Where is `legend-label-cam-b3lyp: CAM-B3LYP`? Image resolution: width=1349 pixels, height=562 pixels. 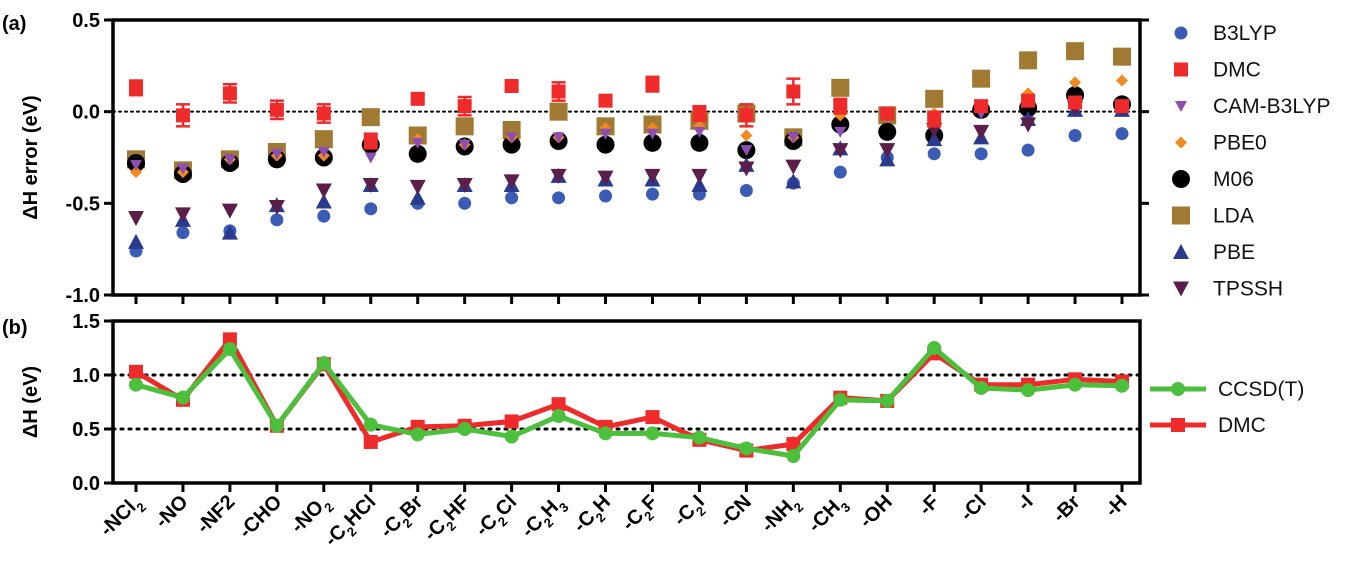
legend-label-cam-b3lyp: CAM-B3LYP is located at coordinates (1271, 106).